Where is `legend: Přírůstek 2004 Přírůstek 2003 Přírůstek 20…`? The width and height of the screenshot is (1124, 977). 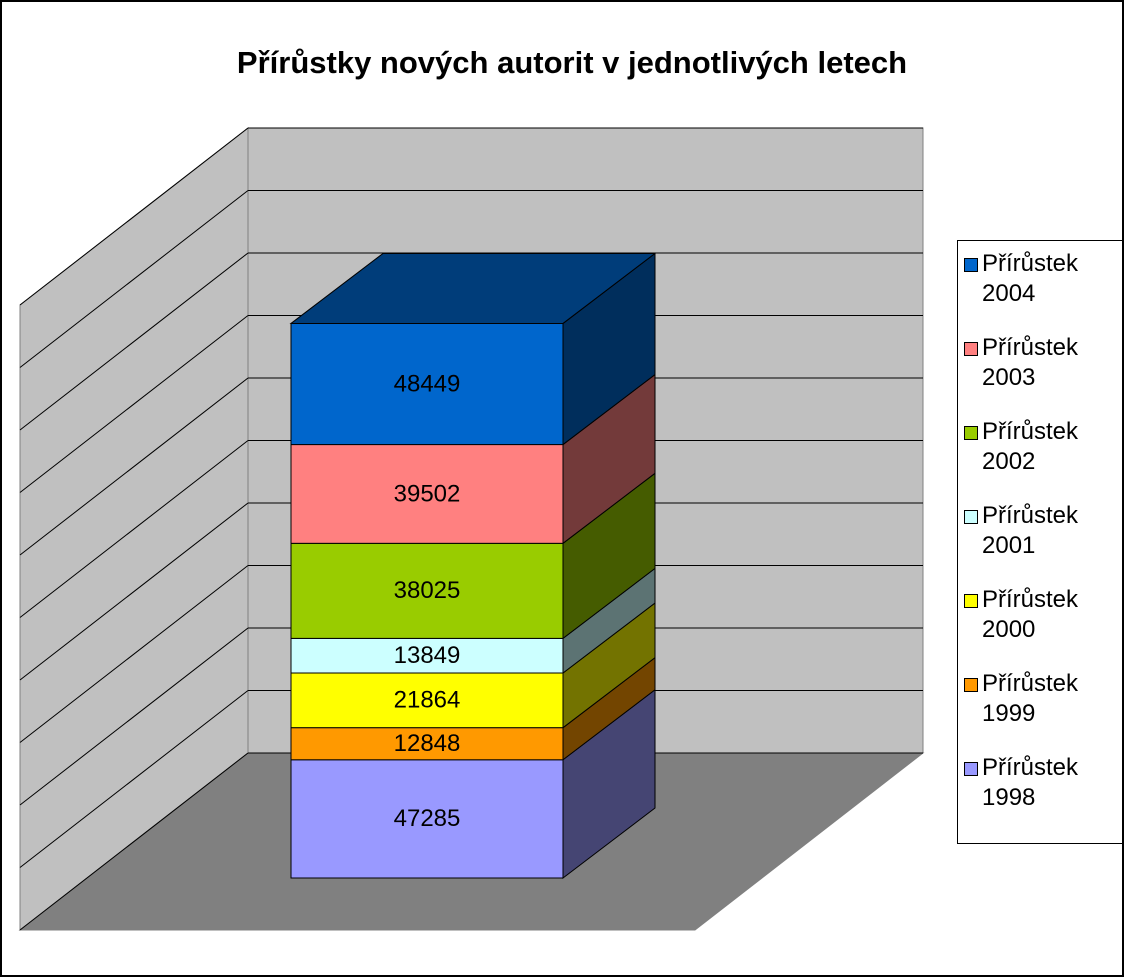 legend: Přírůstek 2004 Přírůstek 2003 Přírůstek 20… is located at coordinates (1040, 542).